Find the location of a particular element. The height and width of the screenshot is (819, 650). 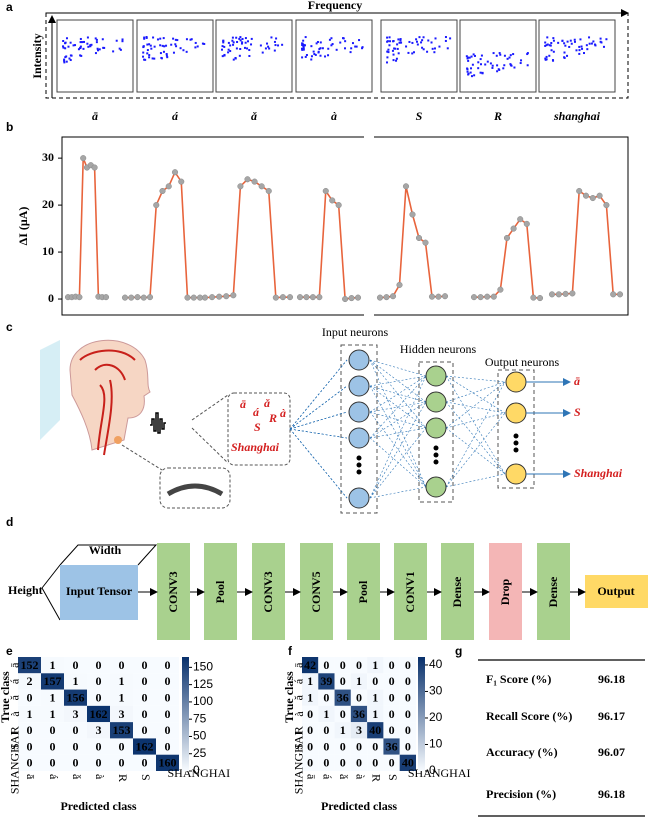

x-tick-label: ā is located at coordinates (31, 777).